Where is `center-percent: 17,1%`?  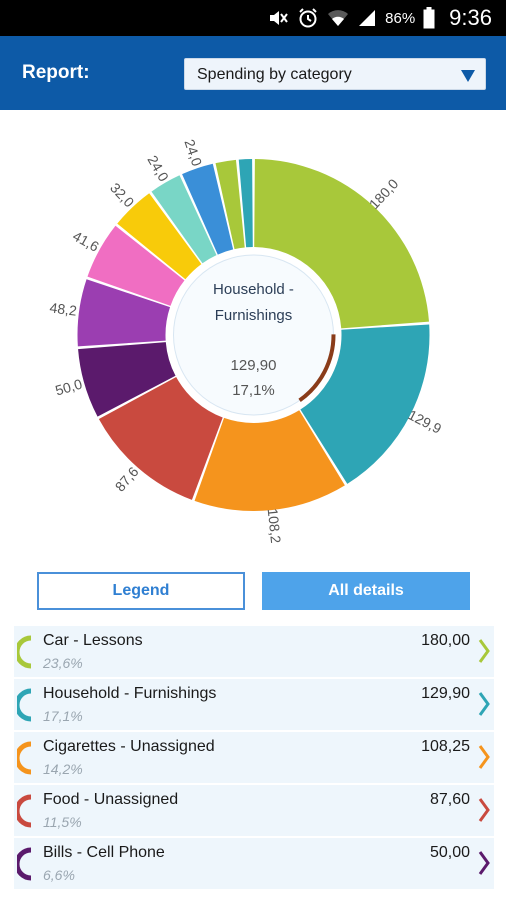
center-percent: 17,1% is located at coordinates (253, 390).